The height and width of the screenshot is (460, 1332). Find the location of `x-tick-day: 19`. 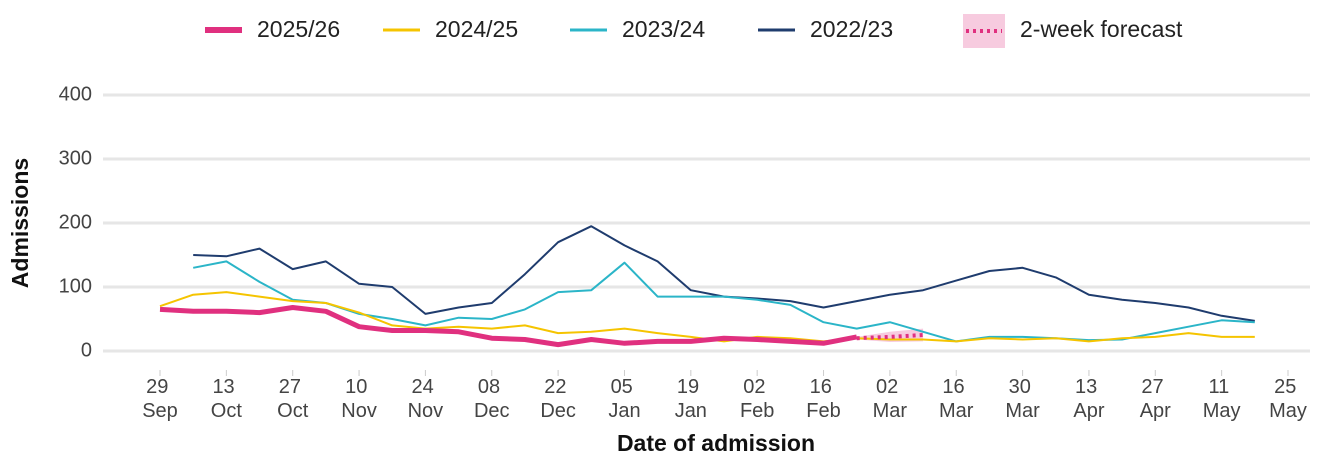

x-tick-day: 19 is located at coordinates (691, 387).